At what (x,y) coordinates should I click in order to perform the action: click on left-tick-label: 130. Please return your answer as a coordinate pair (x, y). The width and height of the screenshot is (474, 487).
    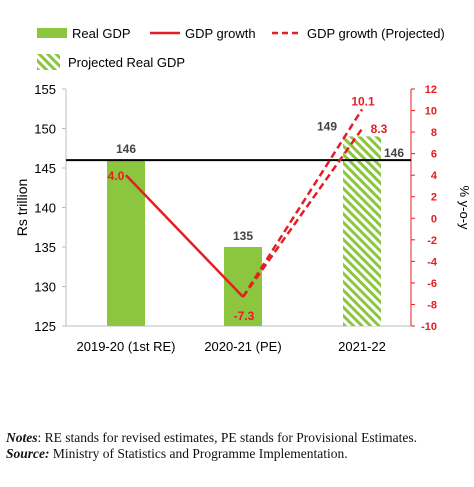
    Looking at the image, I should click on (45, 287).